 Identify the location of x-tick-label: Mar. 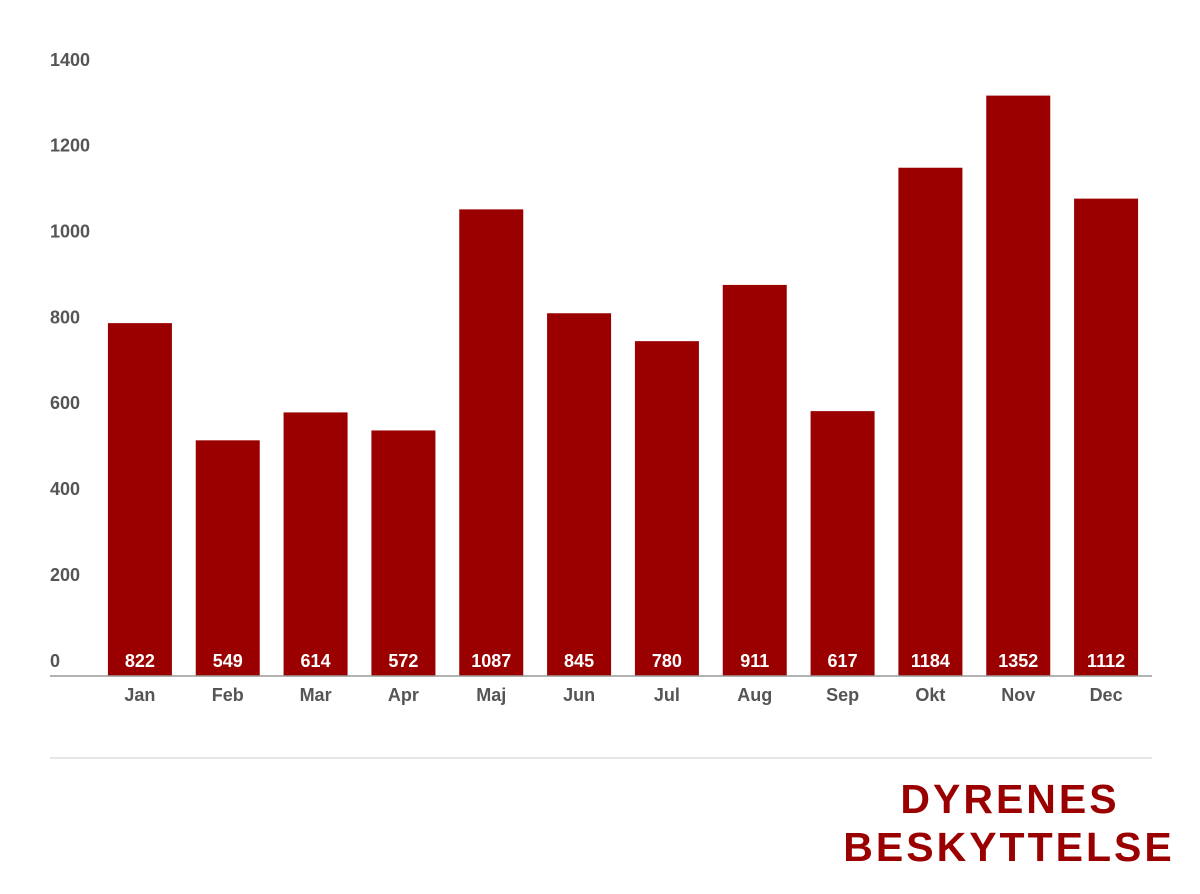
(316, 695).